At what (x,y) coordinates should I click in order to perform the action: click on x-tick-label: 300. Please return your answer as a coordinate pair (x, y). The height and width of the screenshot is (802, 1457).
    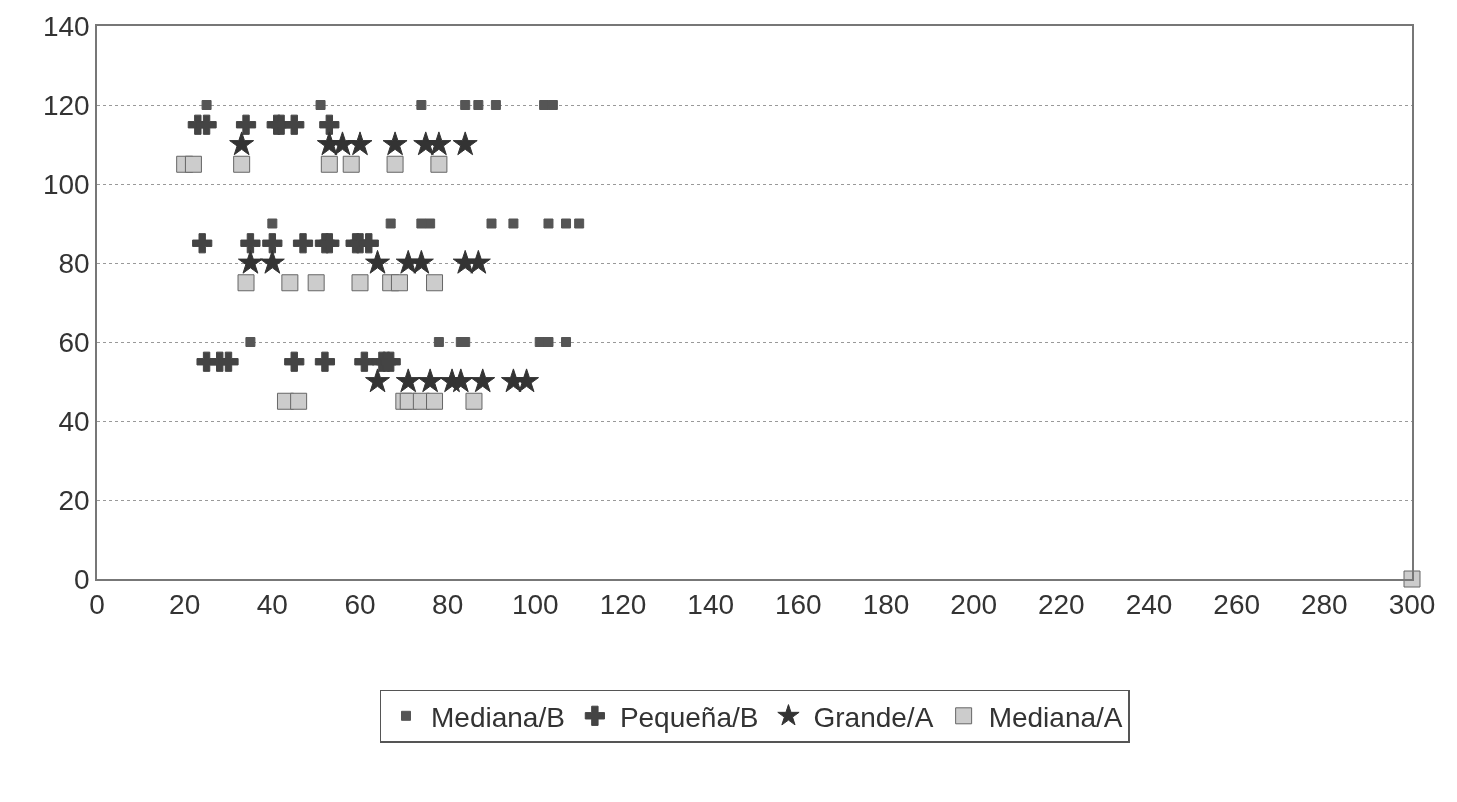
    Looking at the image, I should click on (1412, 605).